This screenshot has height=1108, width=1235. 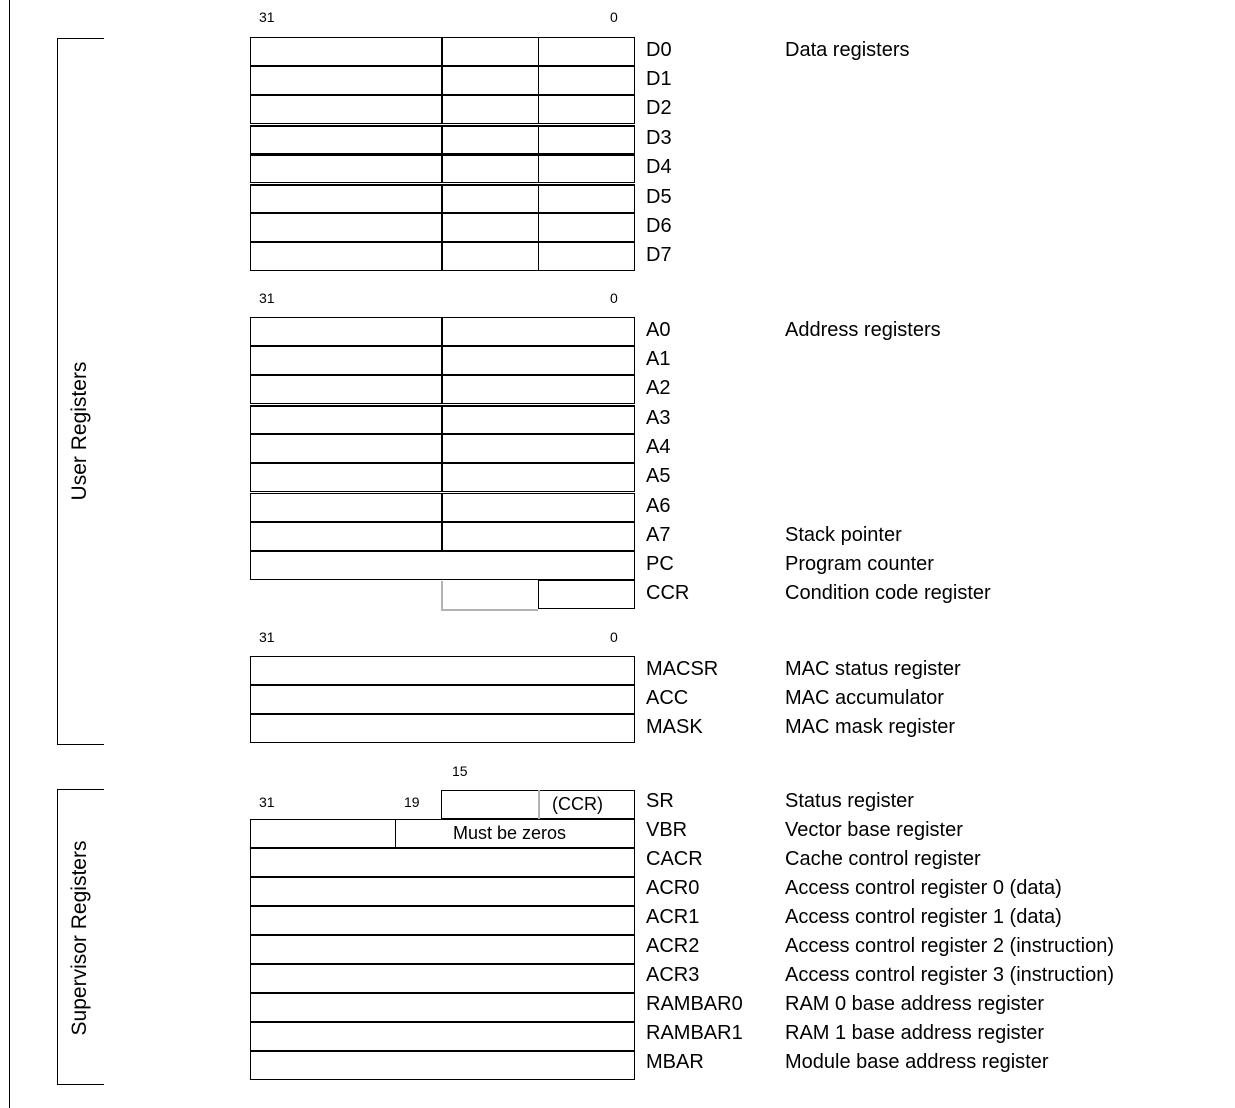 I want to click on user-registers-label: User Registers, so click(x=79, y=431).